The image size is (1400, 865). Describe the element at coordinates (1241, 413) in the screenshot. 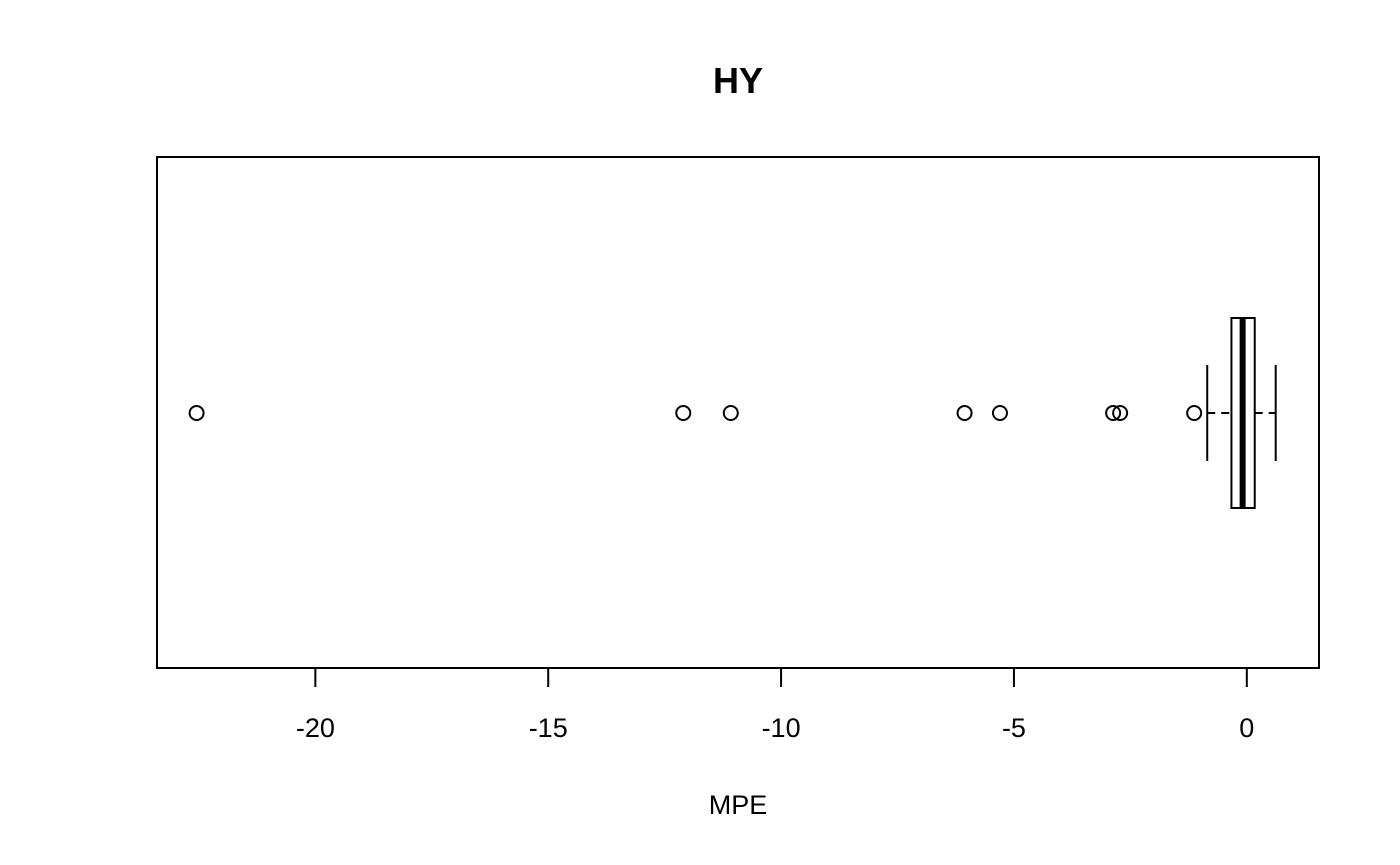

I see `boxplot` at that location.